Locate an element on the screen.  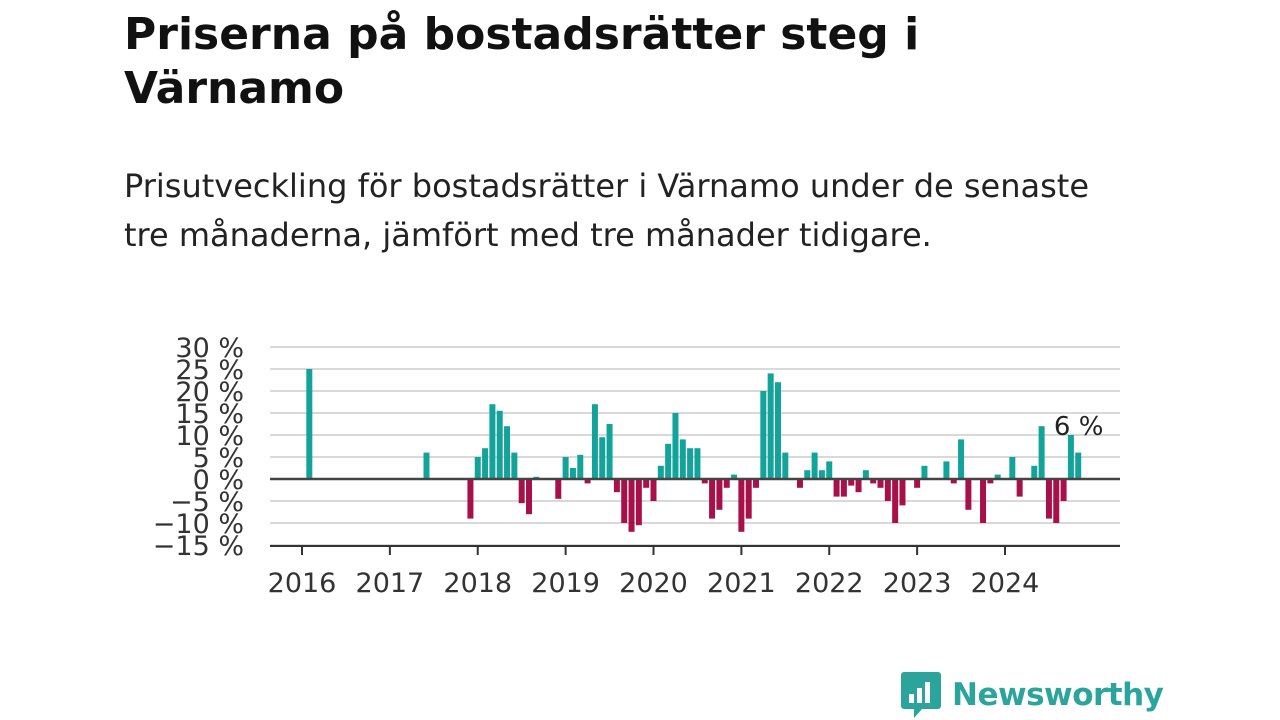
latest-value-label: 6 % is located at coordinates (1079, 427).